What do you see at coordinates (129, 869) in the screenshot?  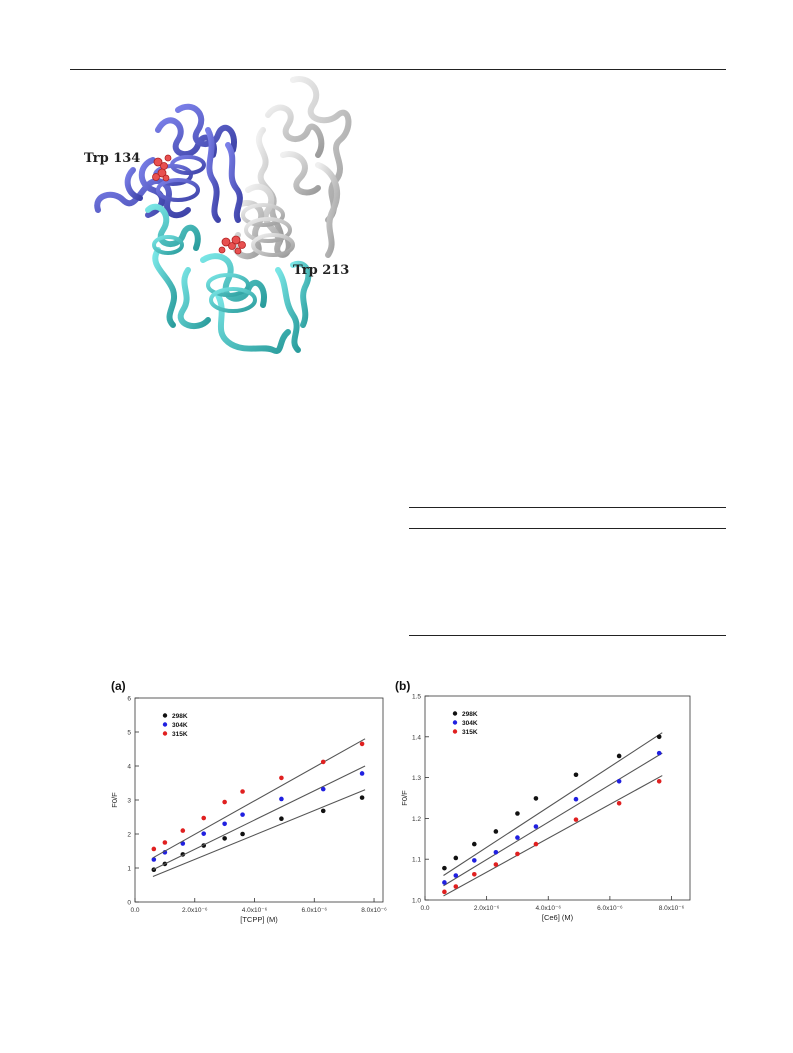 I see `y-tick-label: 1` at bounding box center [129, 869].